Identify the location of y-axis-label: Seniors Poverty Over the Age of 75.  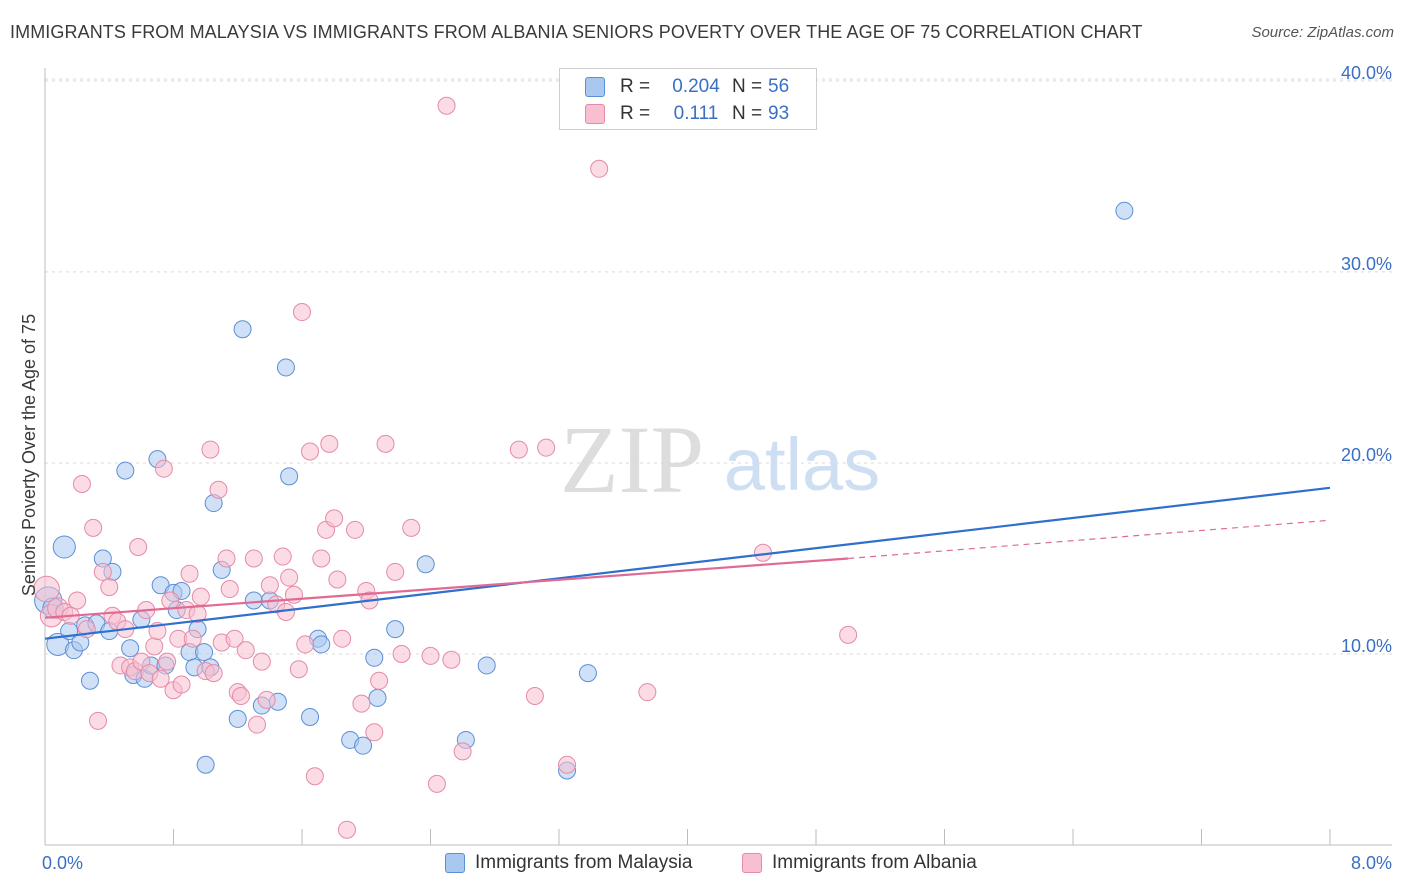
(29, 455).